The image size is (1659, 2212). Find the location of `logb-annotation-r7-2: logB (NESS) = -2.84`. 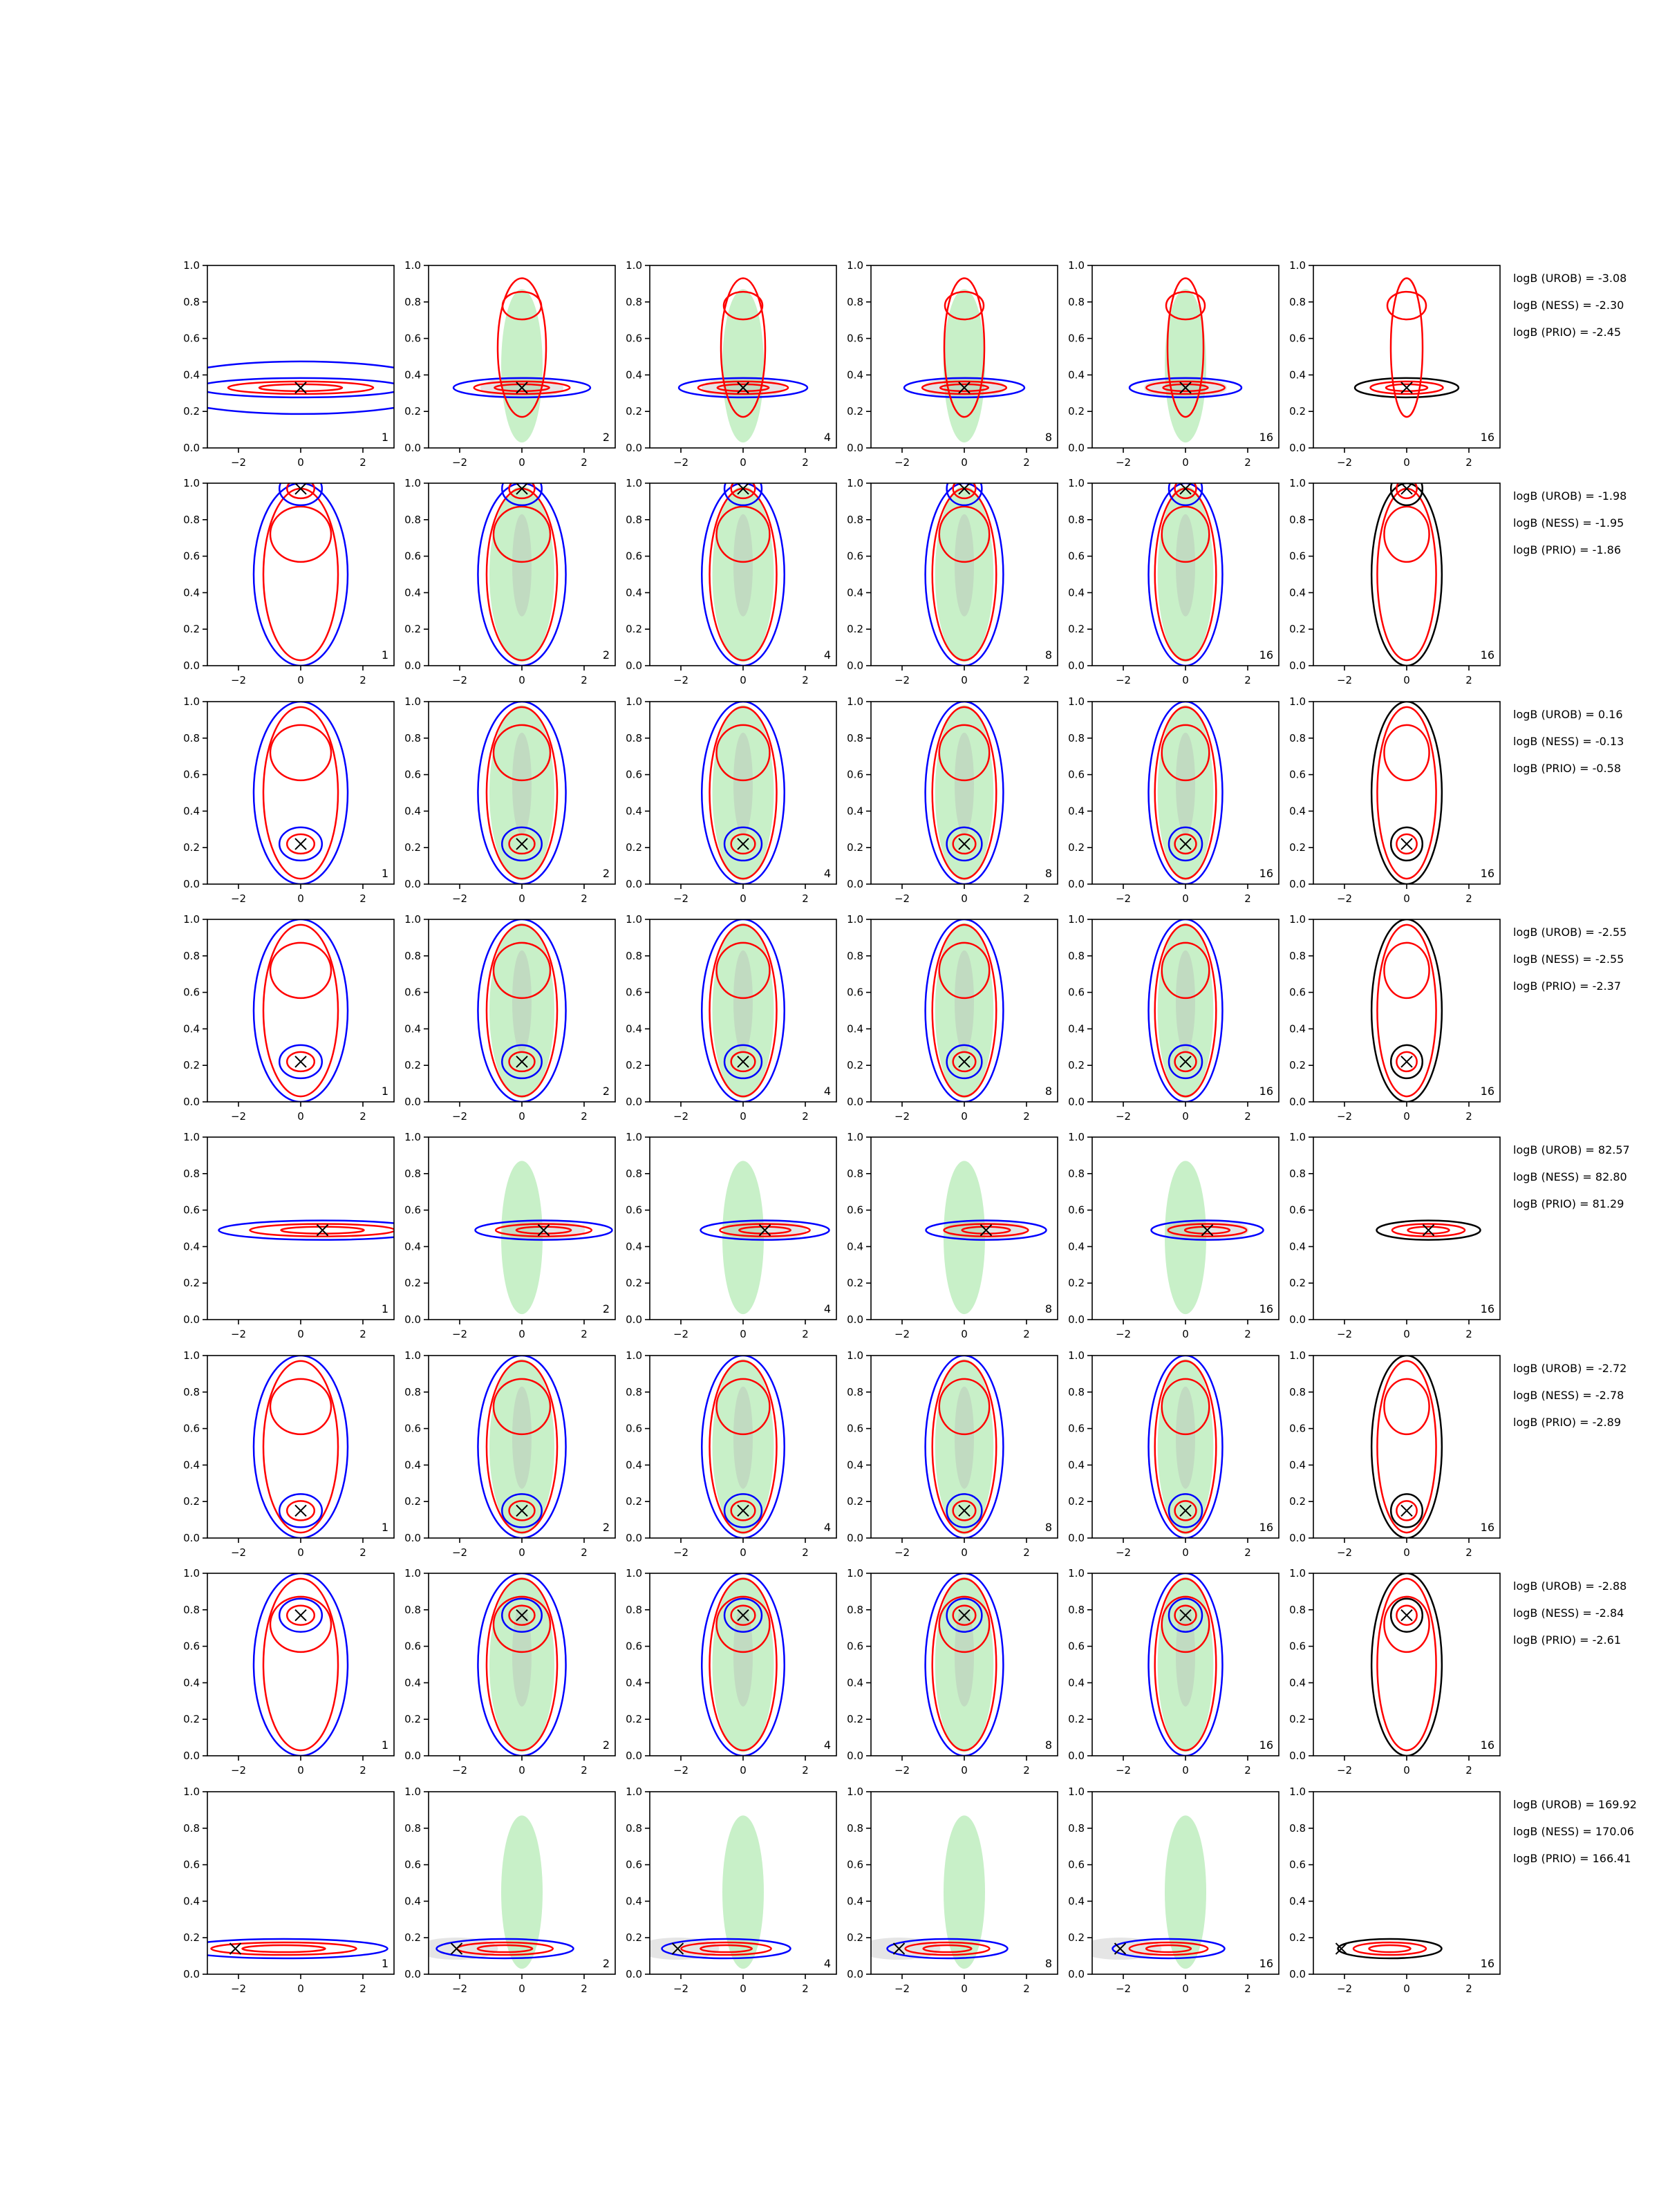

logb-annotation-r7-2: logB (NESS) = -2.84 is located at coordinates (1568, 1613).